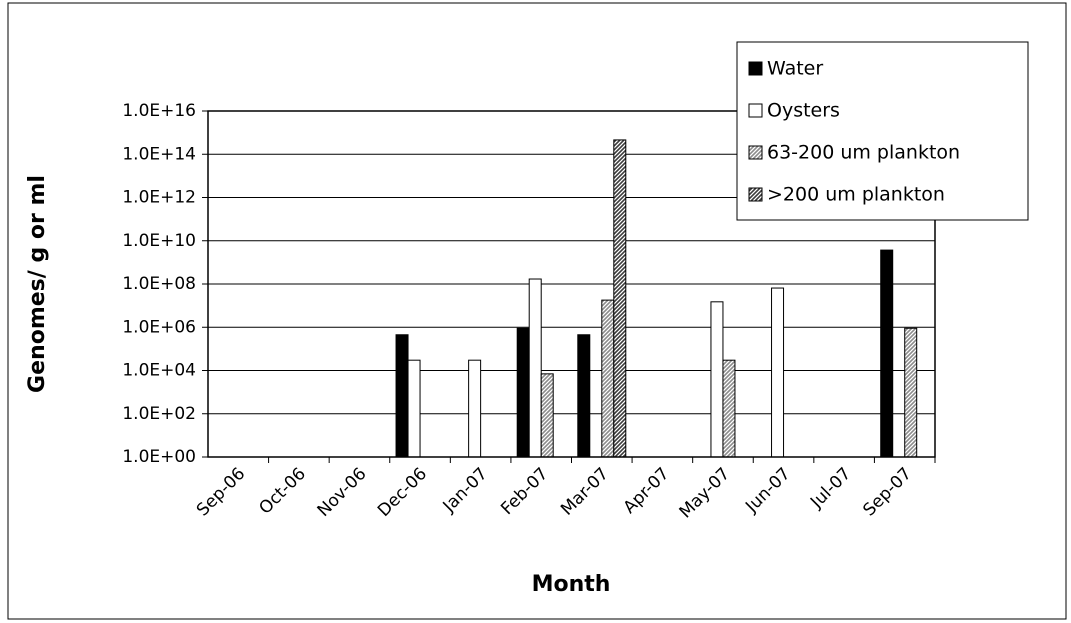  What do you see at coordinates (795, 69) in the screenshot?
I see `legend-label: Water` at bounding box center [795, 69].